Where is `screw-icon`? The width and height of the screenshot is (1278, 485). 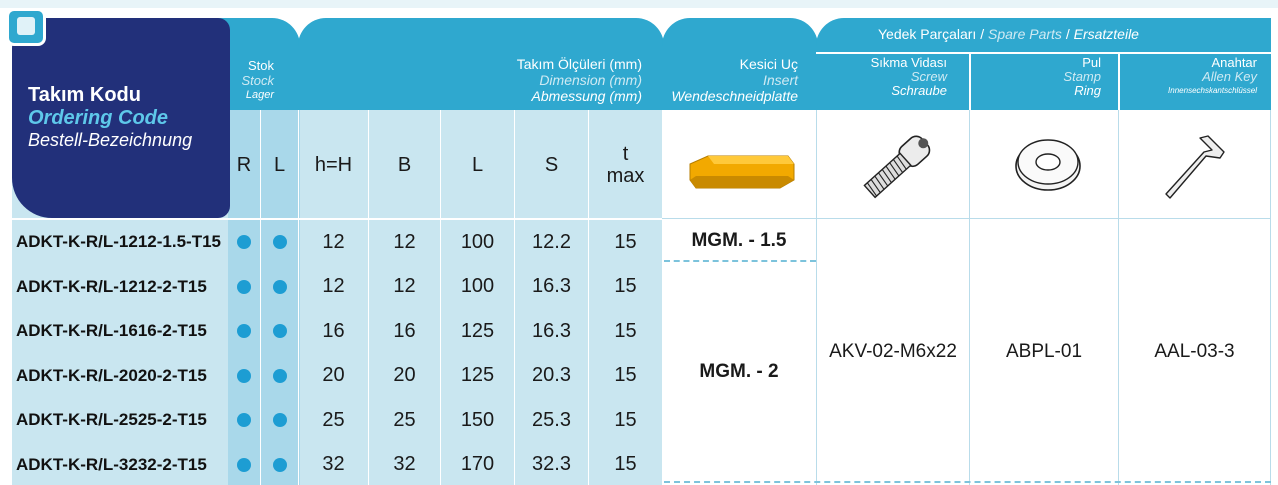
screw-icon is located at coordinates (897, 167).